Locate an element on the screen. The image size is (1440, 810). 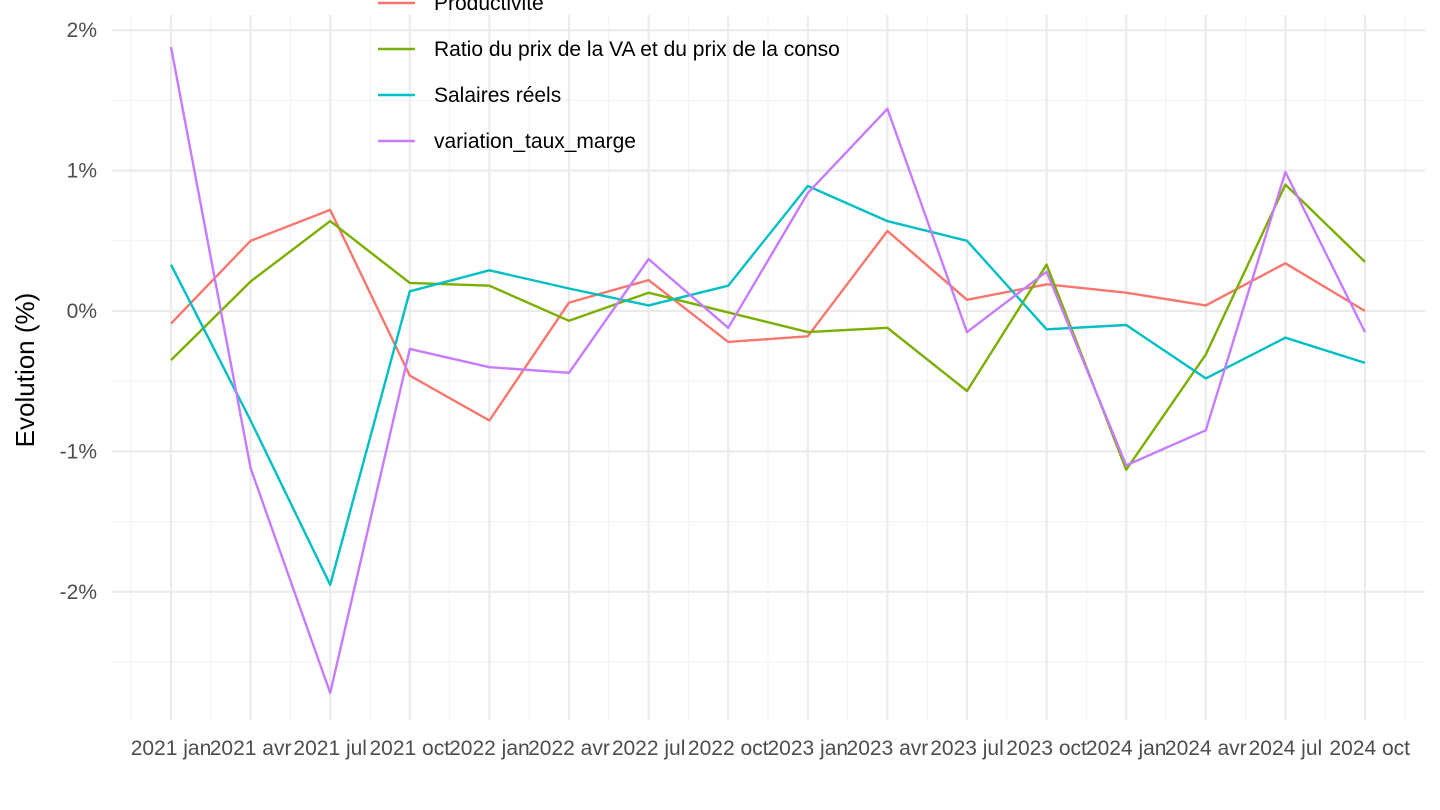
x-tick-label: 2023 avr is located at coordinates (888, 748).